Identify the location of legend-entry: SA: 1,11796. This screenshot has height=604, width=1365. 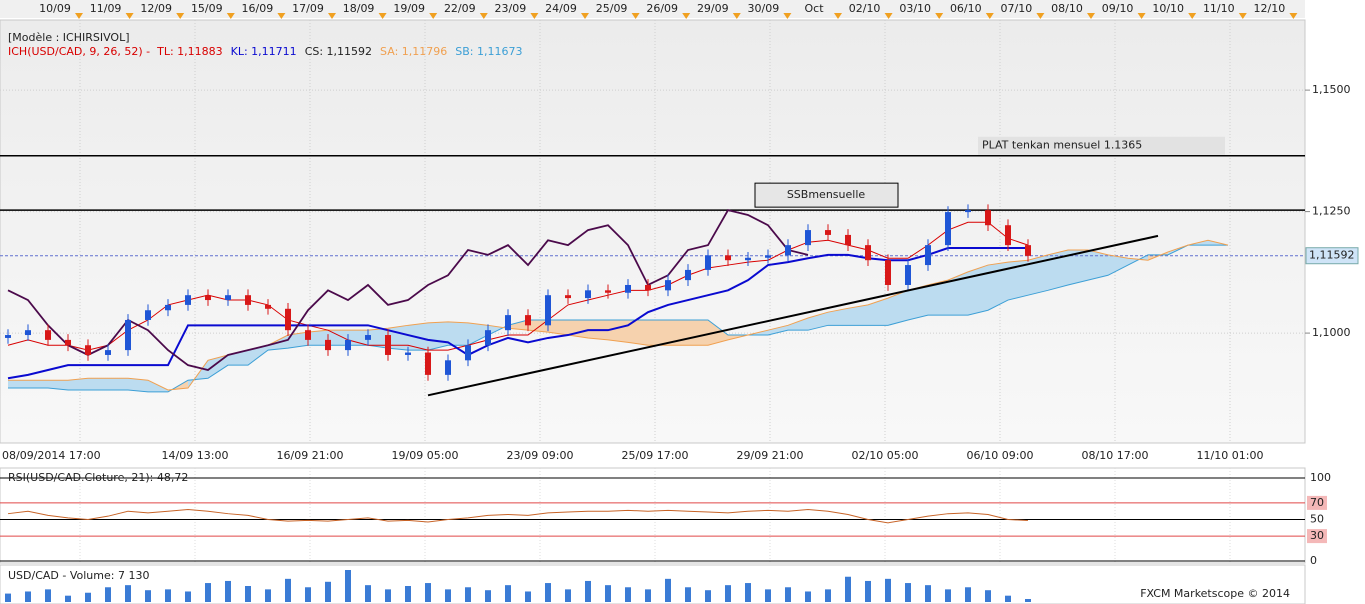
(413, 51).